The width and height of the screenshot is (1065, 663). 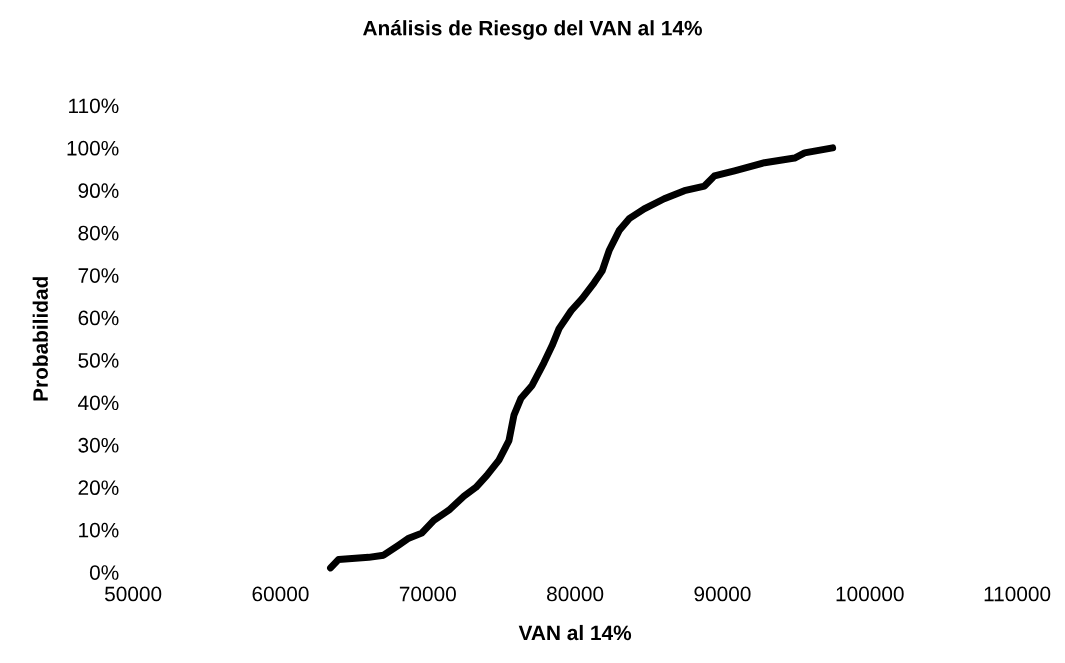 I want to click on y-tick-label: 10%, so click(x=99, y=530).